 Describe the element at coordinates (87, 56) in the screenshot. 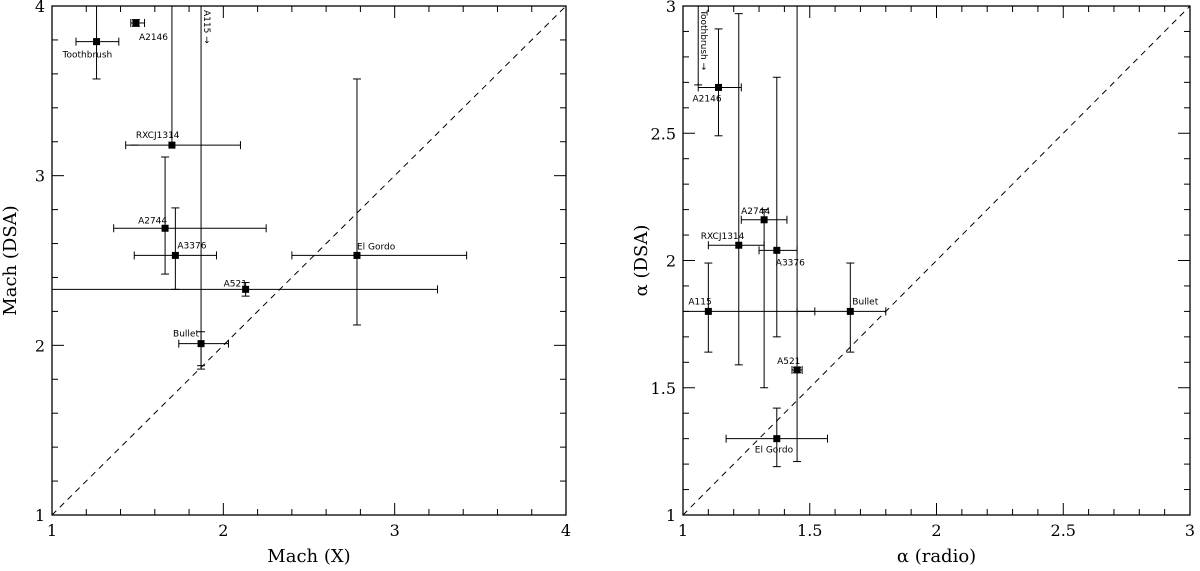

I see `point-label: Toothbrush` at that location.